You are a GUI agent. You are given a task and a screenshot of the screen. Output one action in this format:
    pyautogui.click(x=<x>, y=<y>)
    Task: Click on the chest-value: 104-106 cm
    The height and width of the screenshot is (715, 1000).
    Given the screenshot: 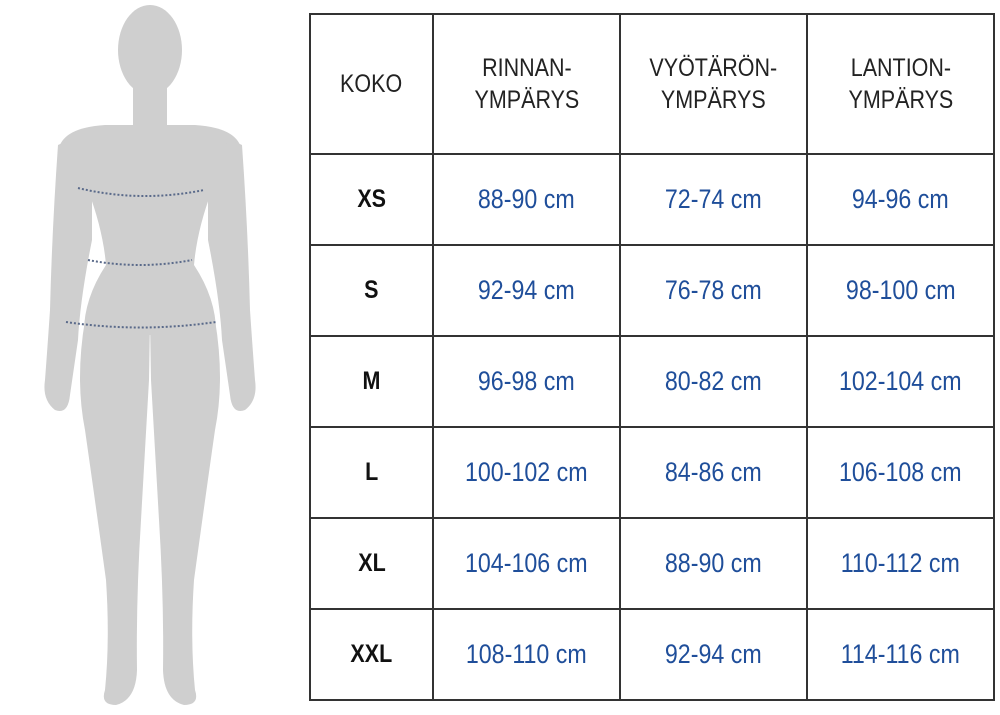 What is the action you would take?
    pyautogui.click(x=526, y=563)
    